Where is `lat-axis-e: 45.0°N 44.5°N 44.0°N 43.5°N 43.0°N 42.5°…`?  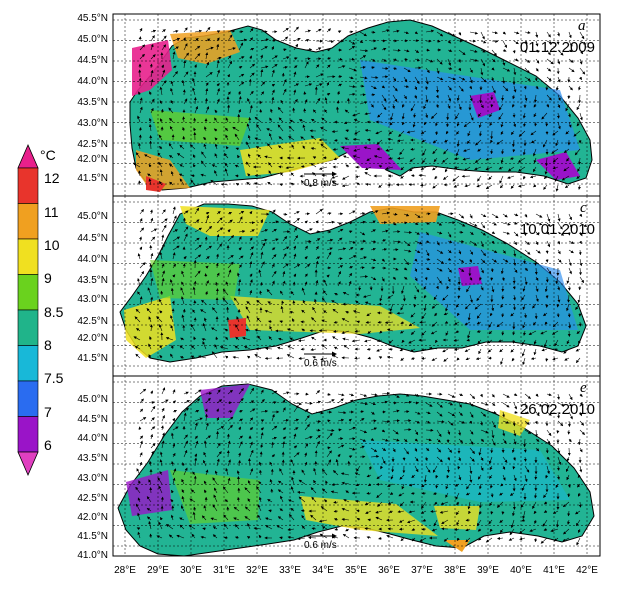 lat-axis-e: 45.0°N 44.5°N 44.0°N 43.5°N 43.0°N 42.5°… is located at coordinates (92, 477).